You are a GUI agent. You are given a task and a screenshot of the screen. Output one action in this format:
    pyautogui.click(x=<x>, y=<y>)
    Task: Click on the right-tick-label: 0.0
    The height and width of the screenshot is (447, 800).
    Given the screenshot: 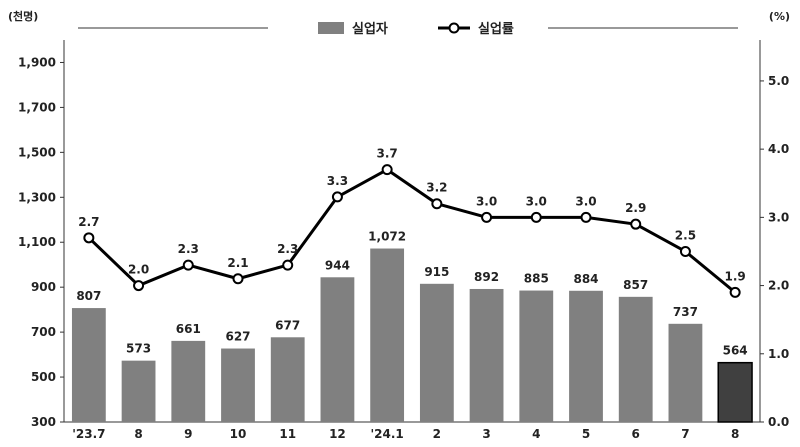 What is the action you would take?
    pyautogui.click(x=778, y=422)
    